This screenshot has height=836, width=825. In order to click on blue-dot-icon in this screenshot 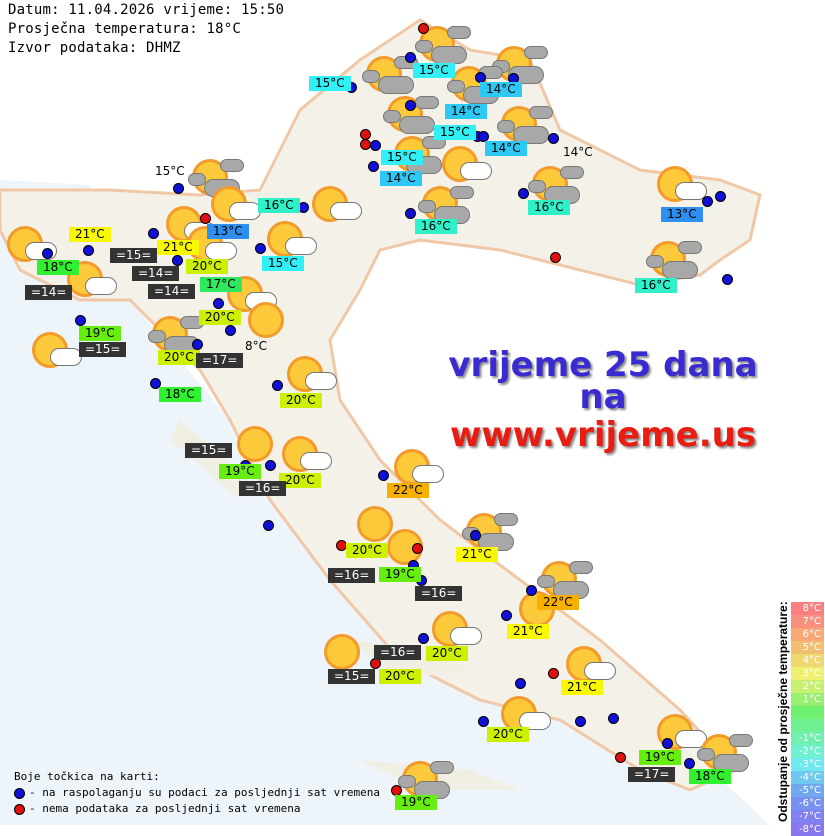, I will do `click(19, 793)`.